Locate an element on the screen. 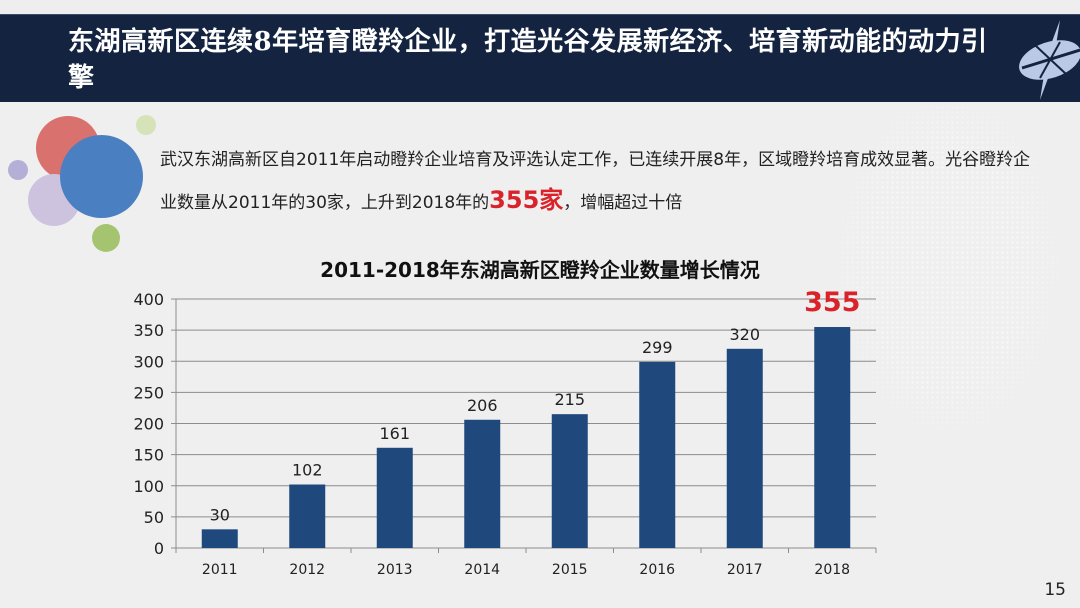  y-tick-label: 300 is located at coordinates (148, 361).